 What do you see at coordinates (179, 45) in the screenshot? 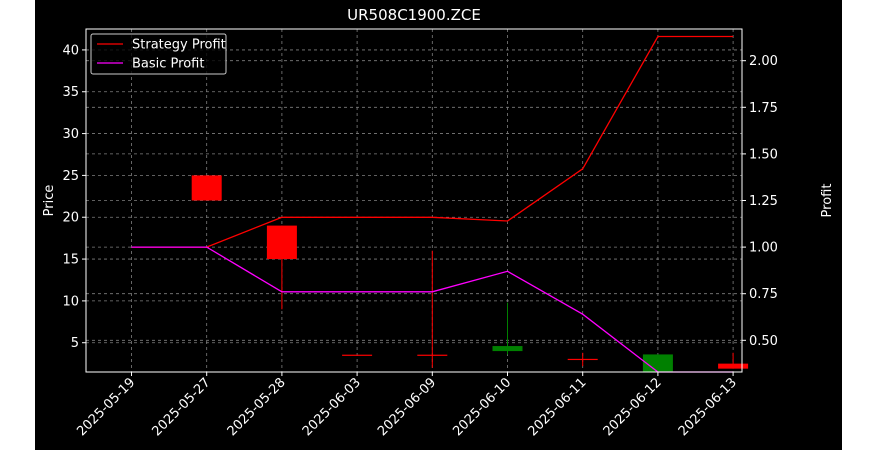
I see `legend-label-strategy-profit: Strategy Profit` at bounding box center [179, 45].